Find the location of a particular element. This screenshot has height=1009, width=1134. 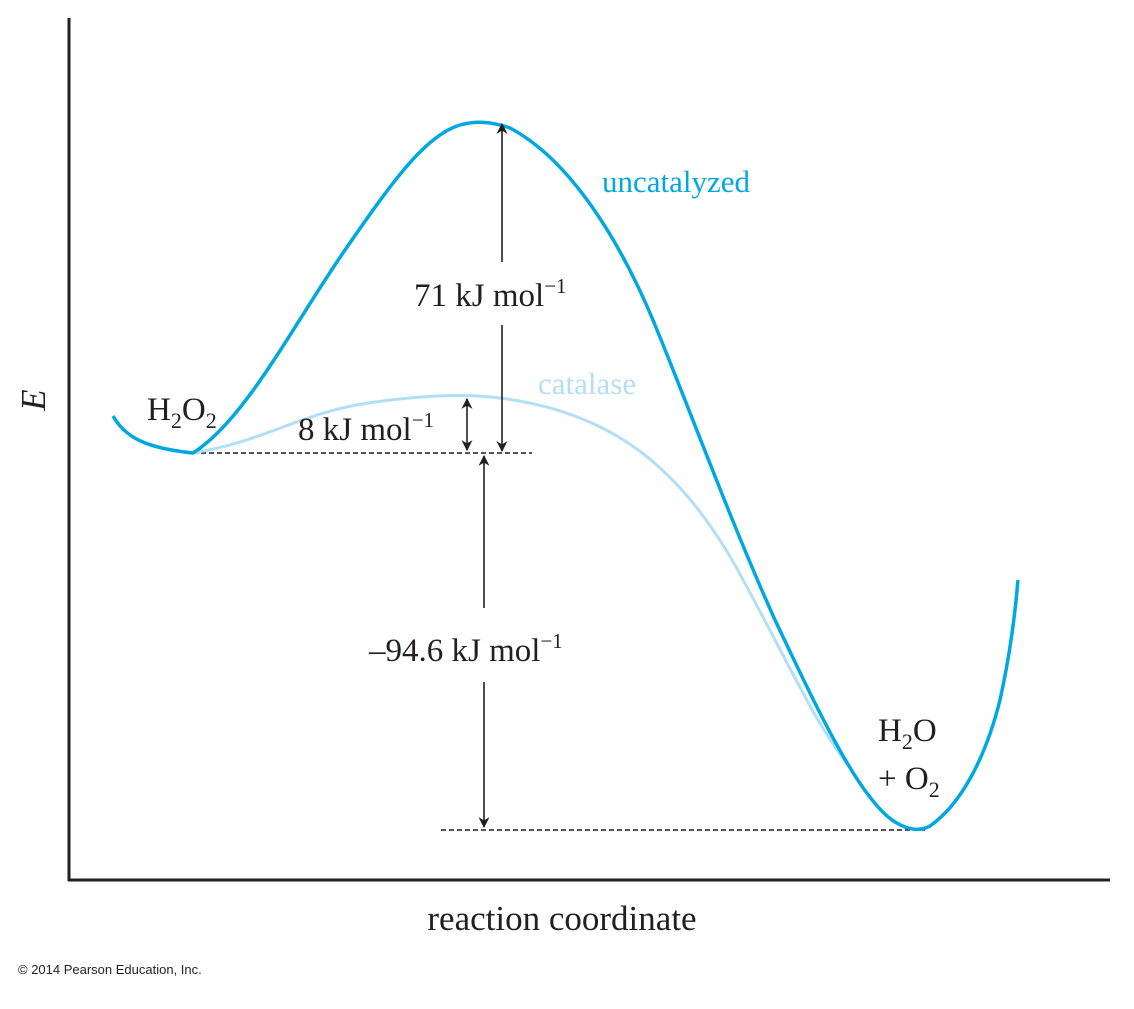

reactant-label: H2O2 is located at coordinates (182, 412).